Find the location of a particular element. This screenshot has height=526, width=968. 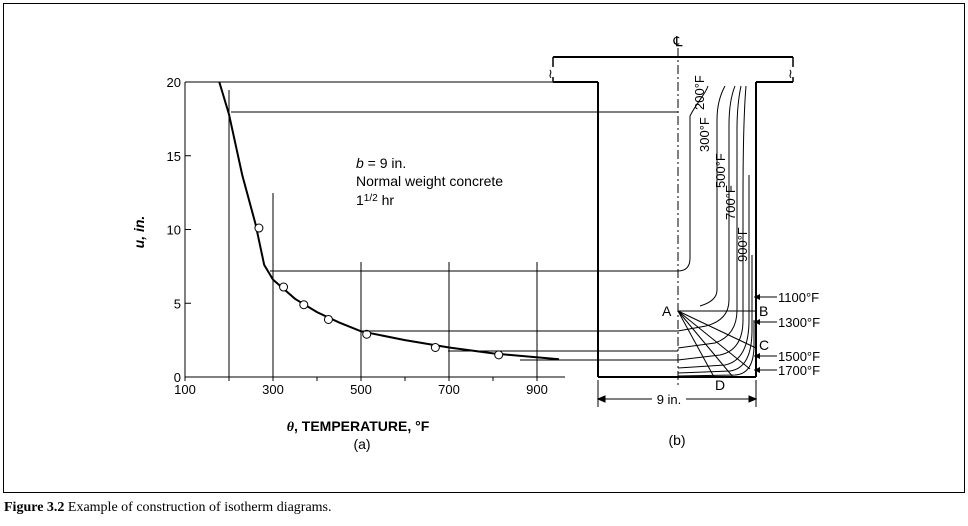

point-labels: A B C D is located at coordinates (715, 348).